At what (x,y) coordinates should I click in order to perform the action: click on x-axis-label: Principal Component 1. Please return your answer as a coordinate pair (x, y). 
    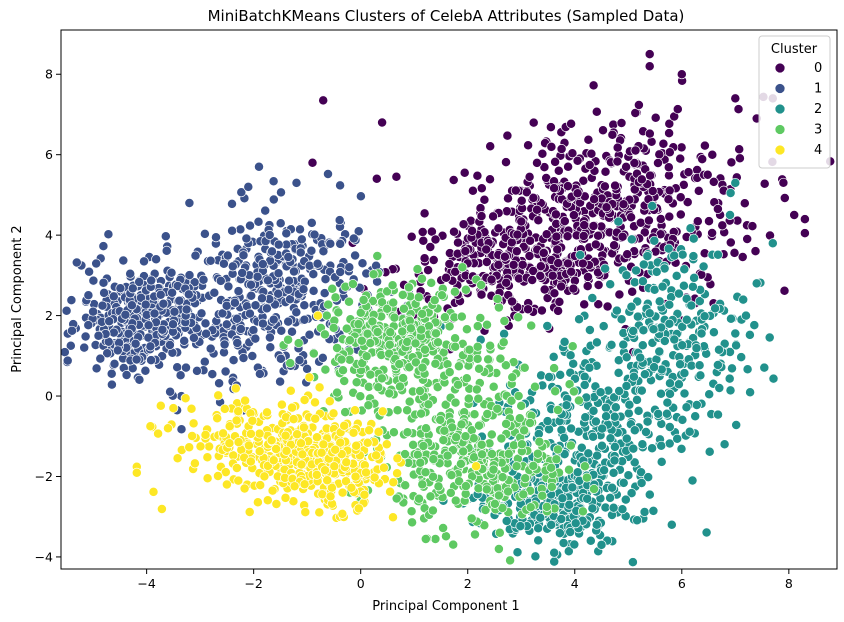
    Looking at the image, I should click on (445, 606).